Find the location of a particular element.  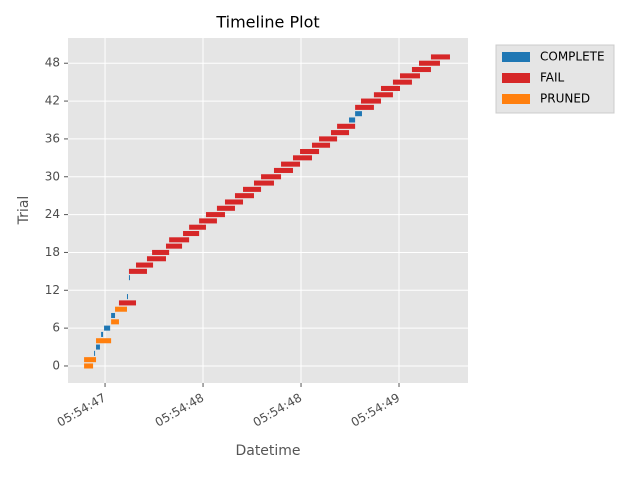

y-tick-label: 42 is located at coordinates (52, 101).